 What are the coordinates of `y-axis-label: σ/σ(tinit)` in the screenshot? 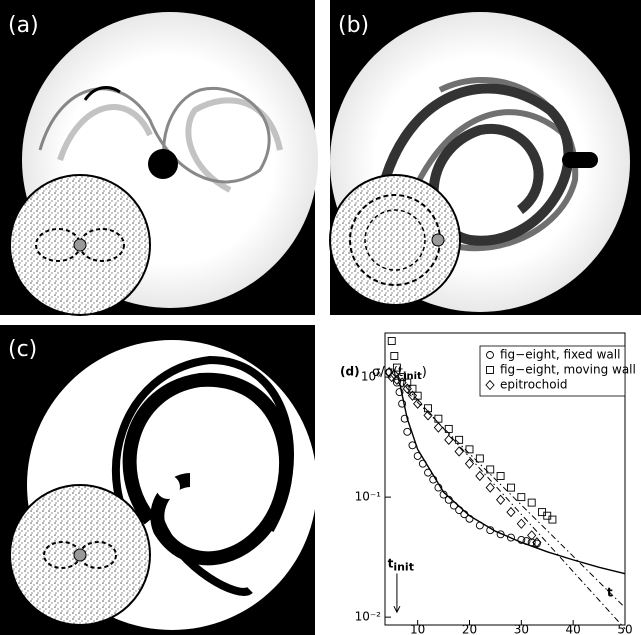 It's located at (399, 374).